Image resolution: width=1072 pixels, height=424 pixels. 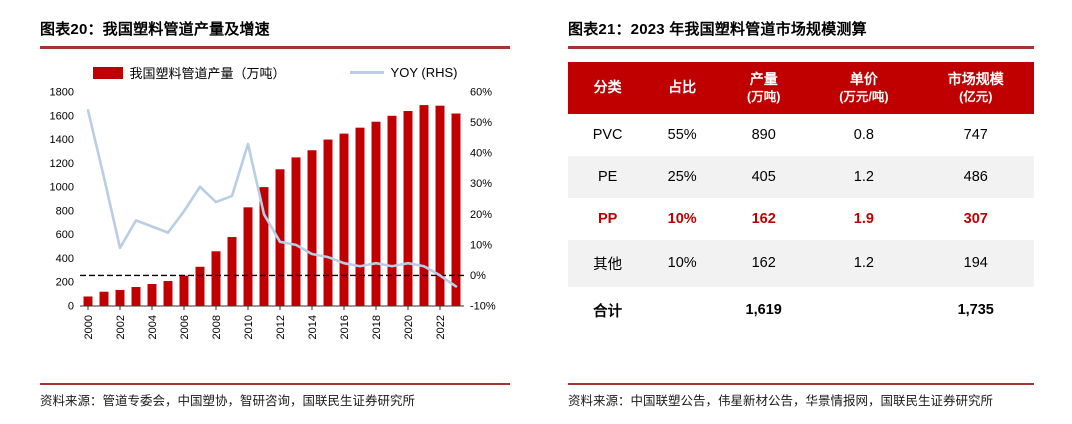 I want to click on figure-21-source-block: 资料来源：中国联塑公告，伟星新材公告，华景情报网，国联民生证券研究所, so click(x=801, y=396).